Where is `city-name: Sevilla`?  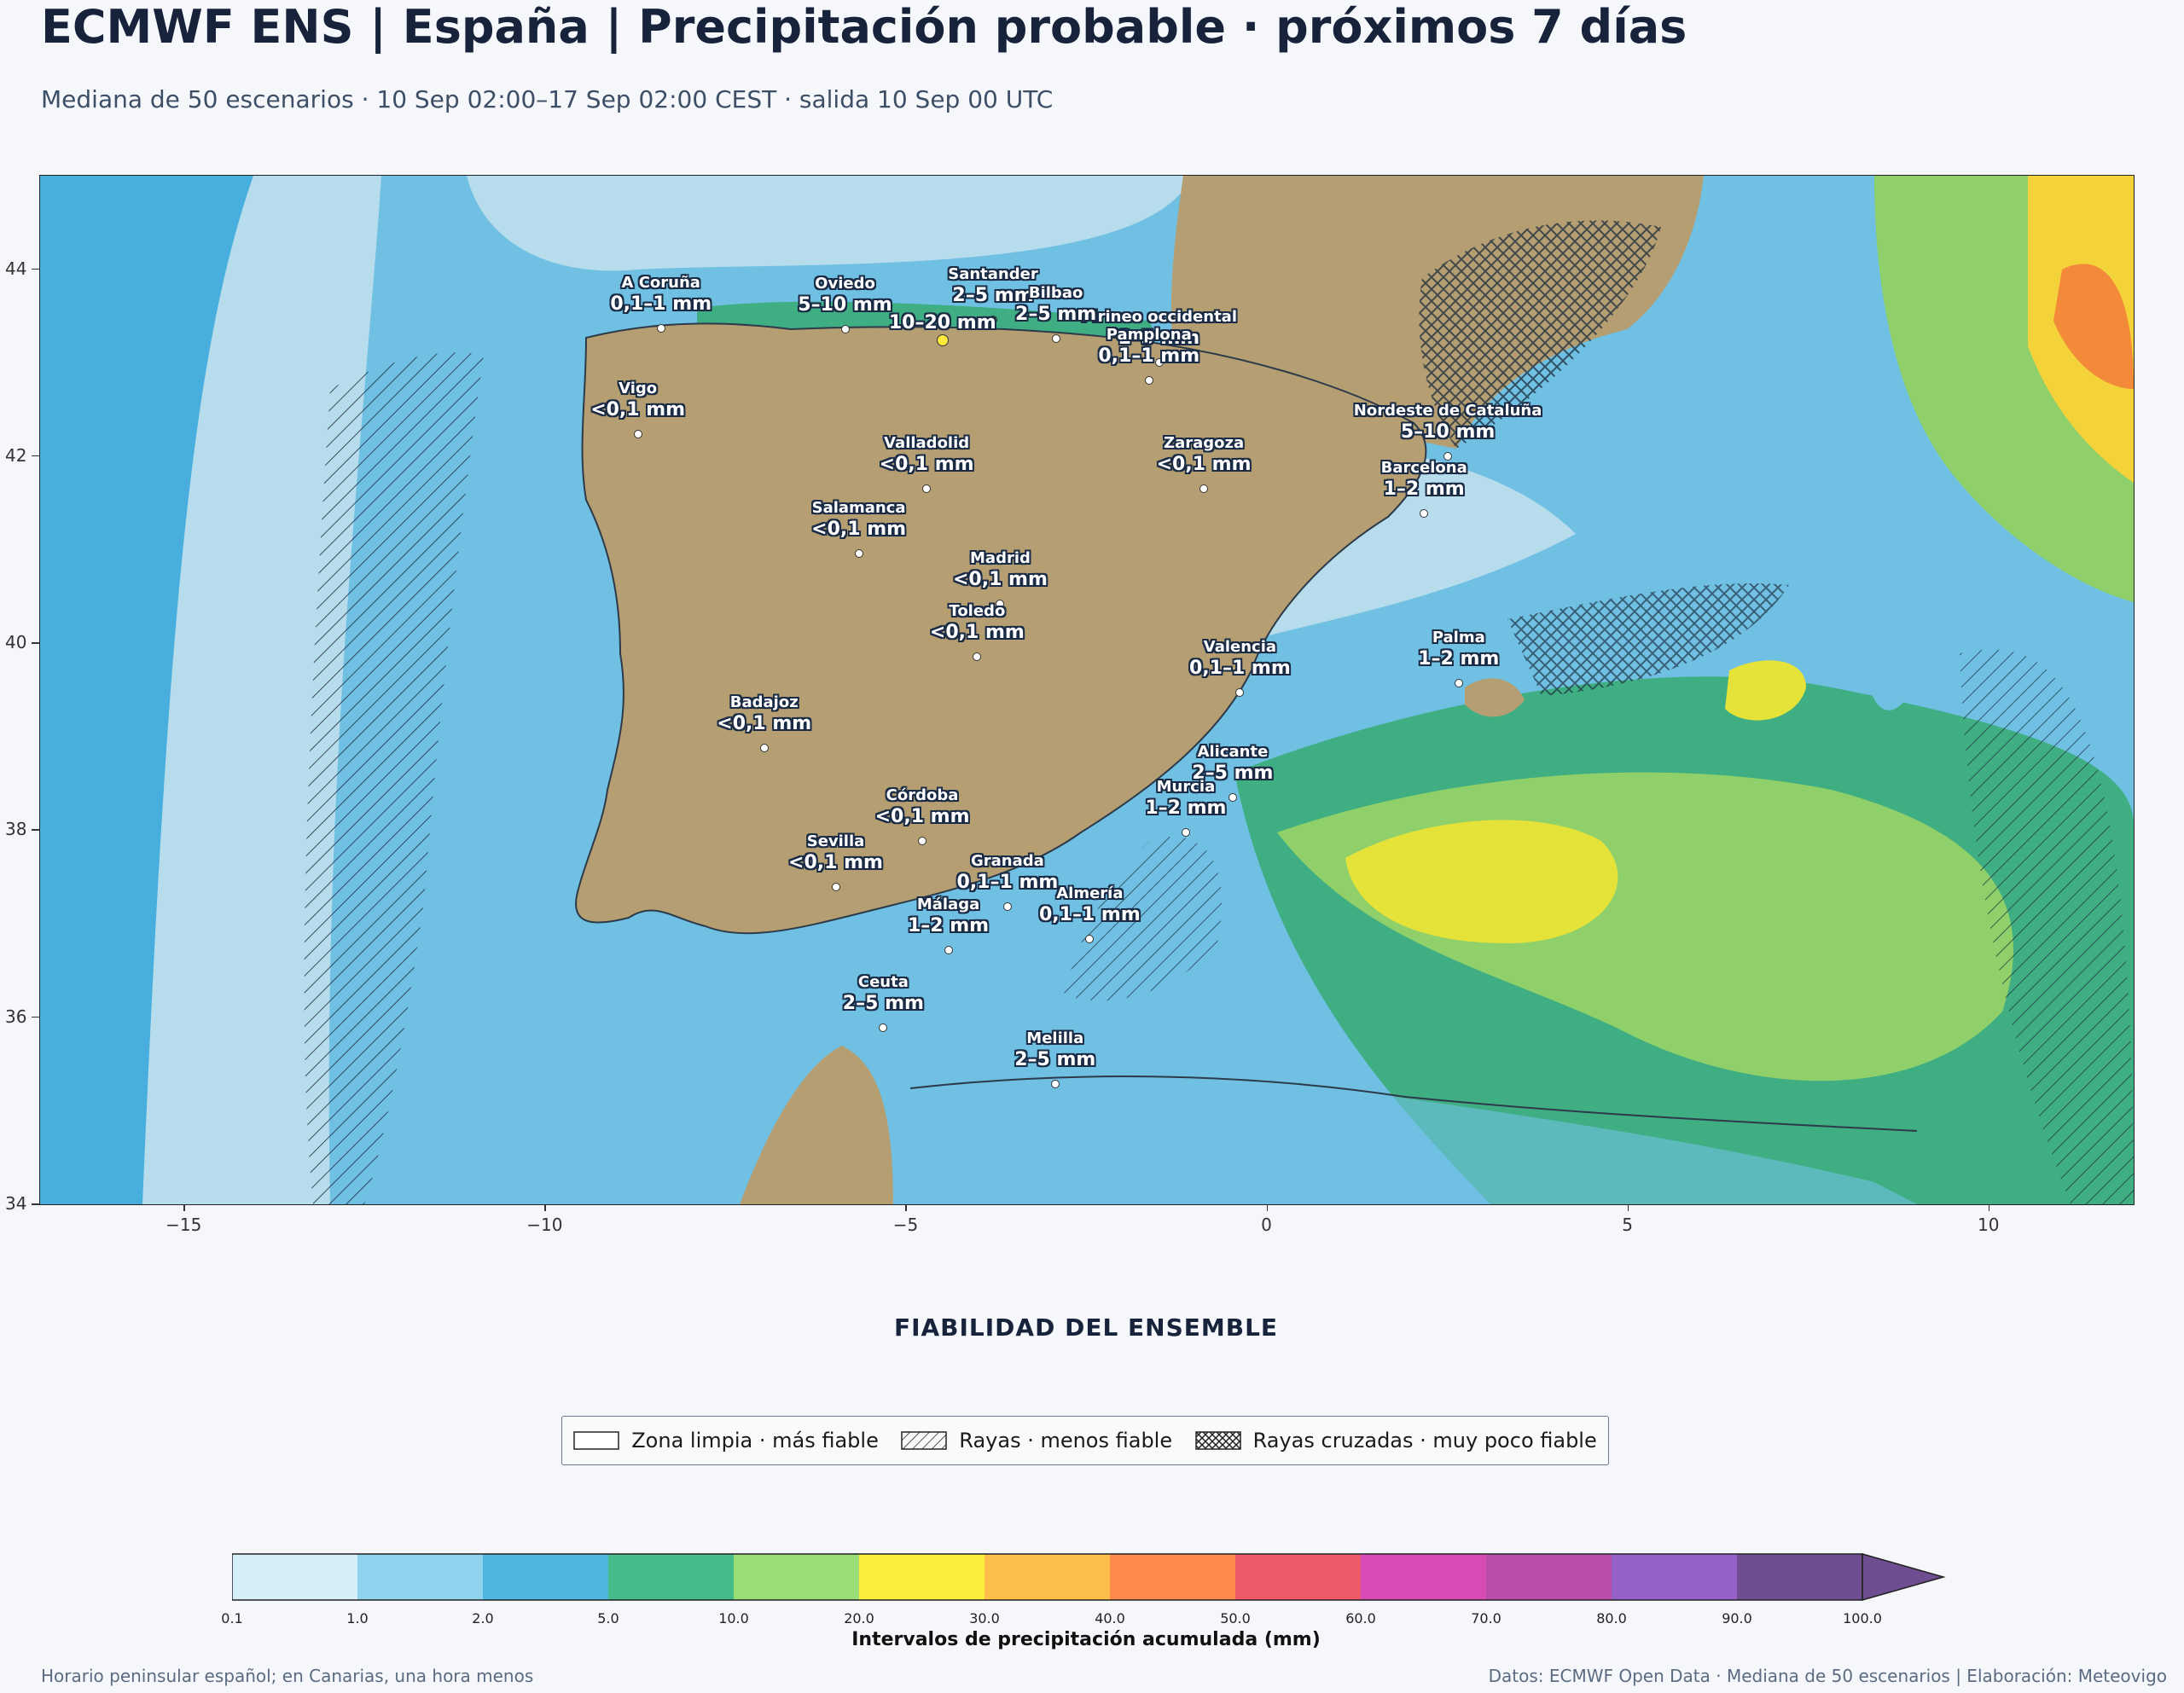 city-name: Sevilla is located at coordinates (836, 841).